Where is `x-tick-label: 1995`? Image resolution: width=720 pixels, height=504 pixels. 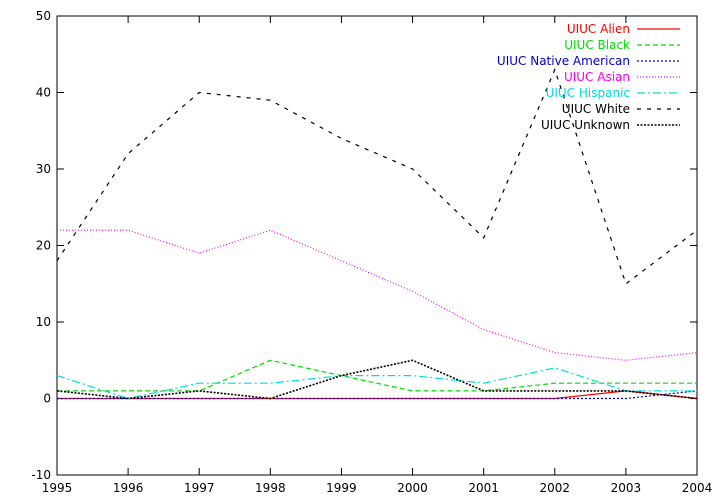
x-tick-label: 1995 is located at coordinates (57, 488).